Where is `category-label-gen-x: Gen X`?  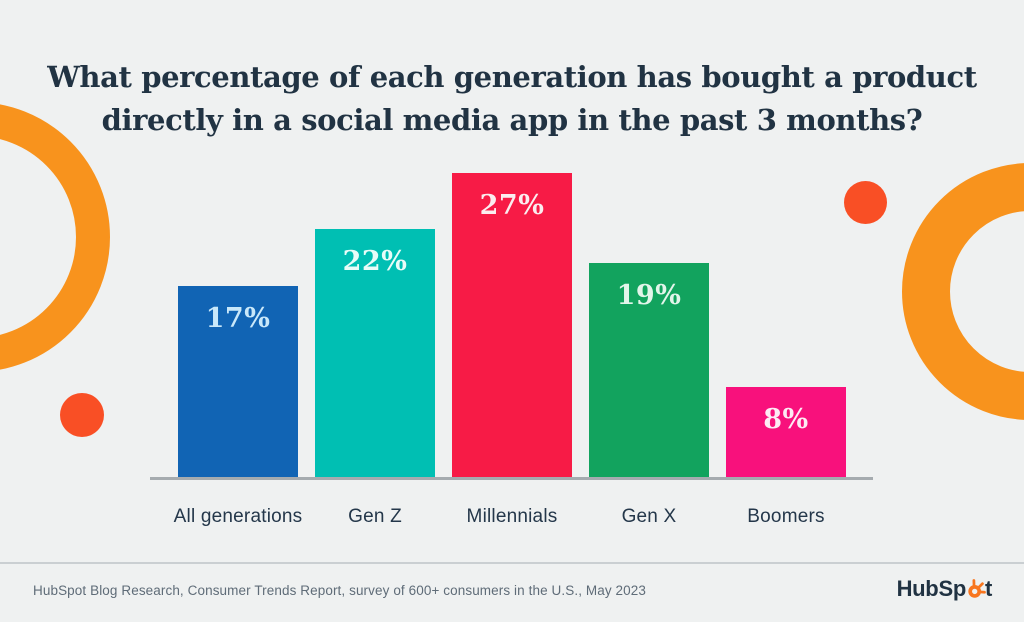 category-label-gen-x: Gen X is located at coordinates (649, 516).